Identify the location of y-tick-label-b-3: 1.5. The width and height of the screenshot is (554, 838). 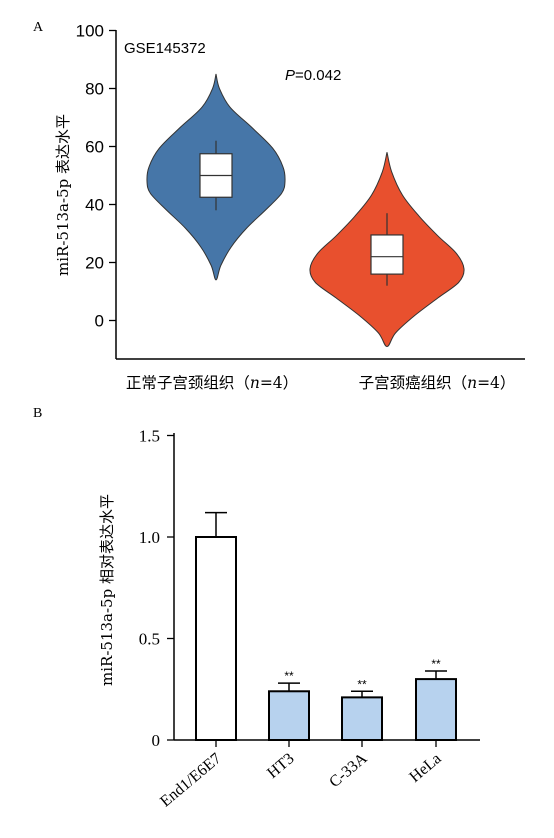
(149, 436).